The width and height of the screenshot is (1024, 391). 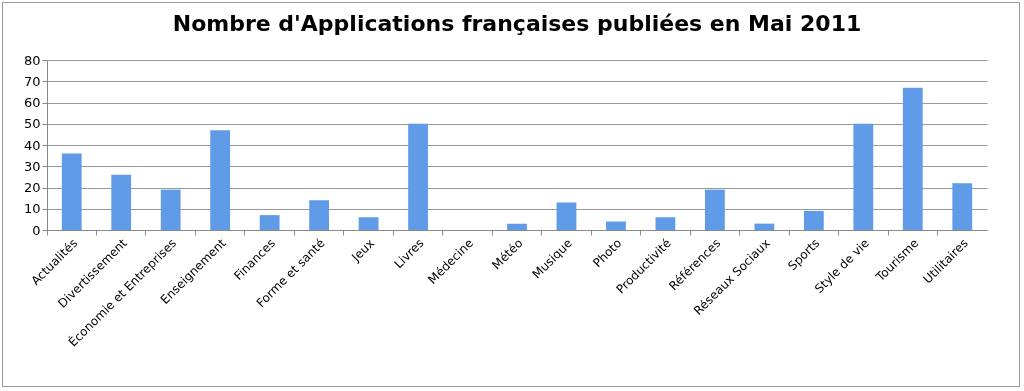 What do you see at coordinates (32, 60) in the screenshot?
I see `y-tick-label: 80` at bounding box center [32, 60].